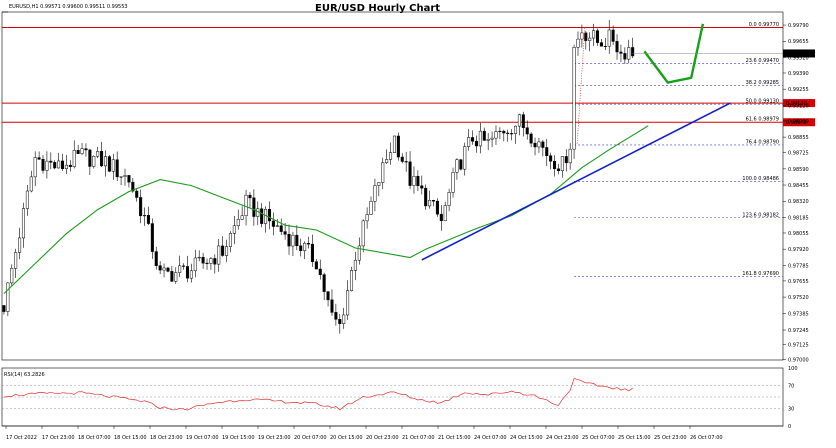 This screenshot has height=448, width=836. I want to click on time-axis-label: 19 Oct 23:00, so click(274, 438).